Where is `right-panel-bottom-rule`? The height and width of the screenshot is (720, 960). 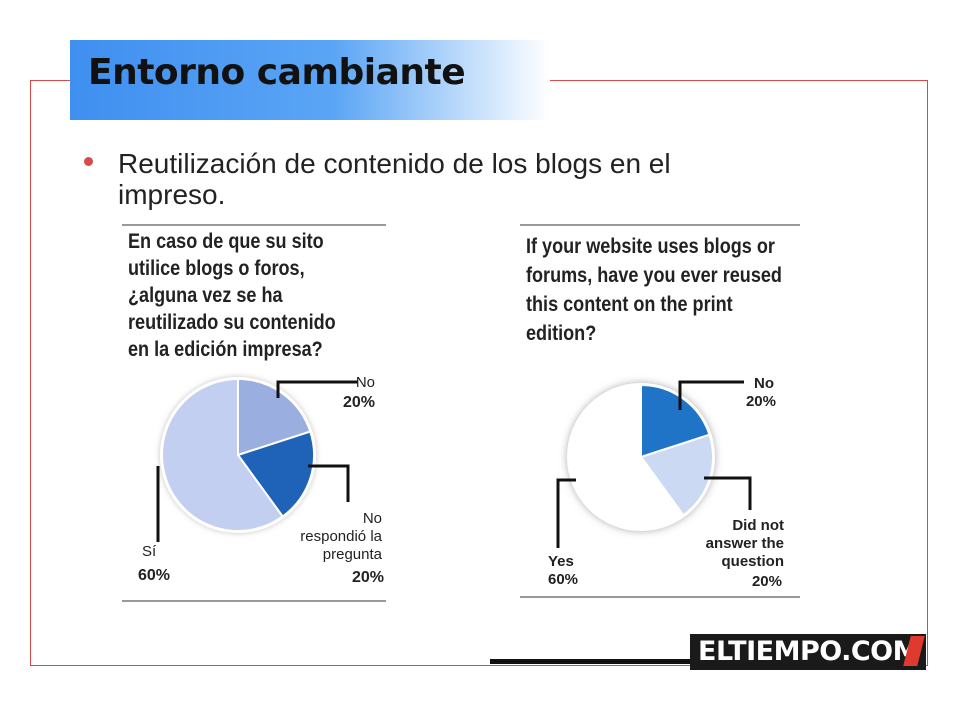
right-panel-bottom-rule is located at coordinates (660, 597).